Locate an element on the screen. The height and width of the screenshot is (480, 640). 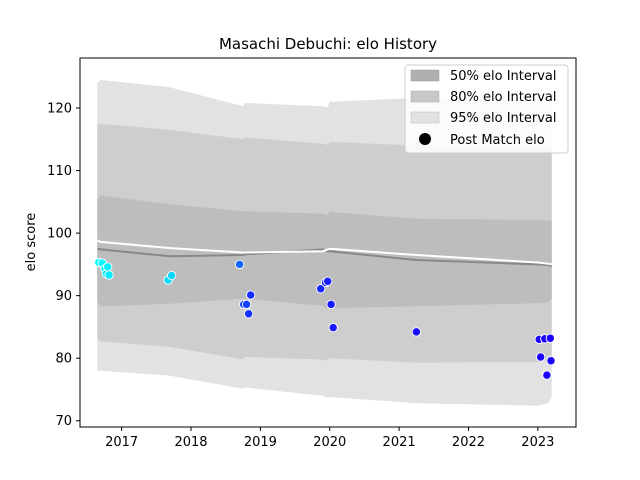
y-tick-label: 90 is located at coordinates (63, 296).